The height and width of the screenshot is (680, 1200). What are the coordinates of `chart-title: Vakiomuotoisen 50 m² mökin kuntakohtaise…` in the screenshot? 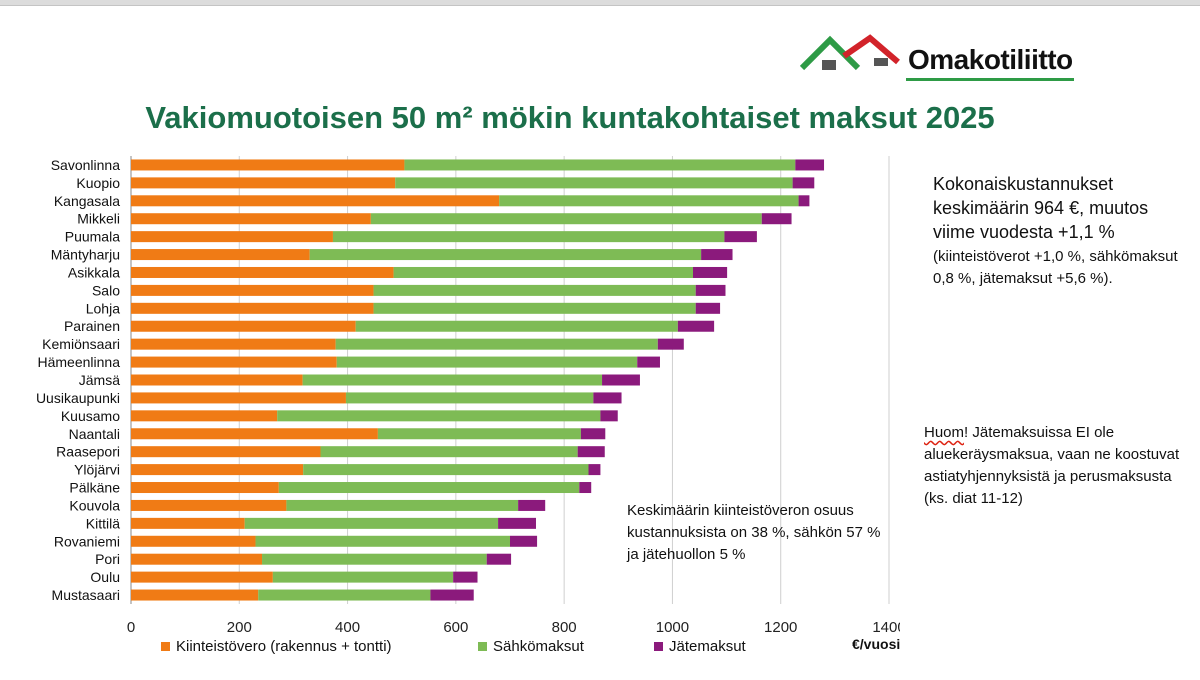 It's located at (570, 117).